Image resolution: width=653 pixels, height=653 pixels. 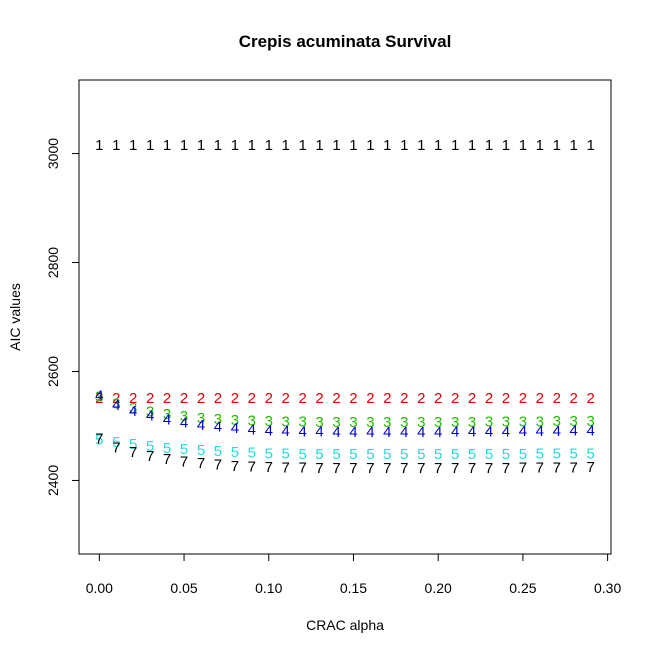 What do you see at coordinates (345, 41) in the screenshot?
I see `chart-title: Crepis acuminata Survival` at bounding box center [345, 41].